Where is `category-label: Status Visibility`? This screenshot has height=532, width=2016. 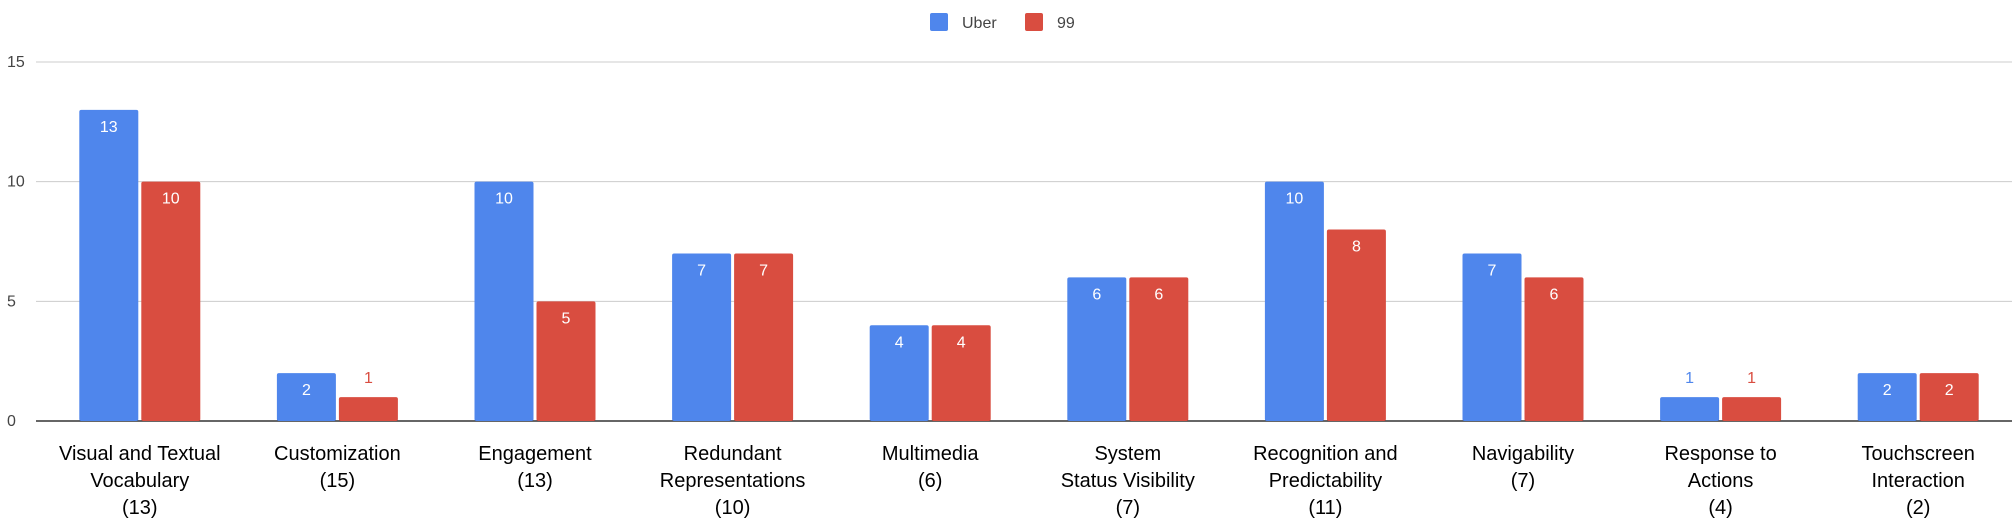 category-label: Status Visibility is located at coordinates (1128, 481).